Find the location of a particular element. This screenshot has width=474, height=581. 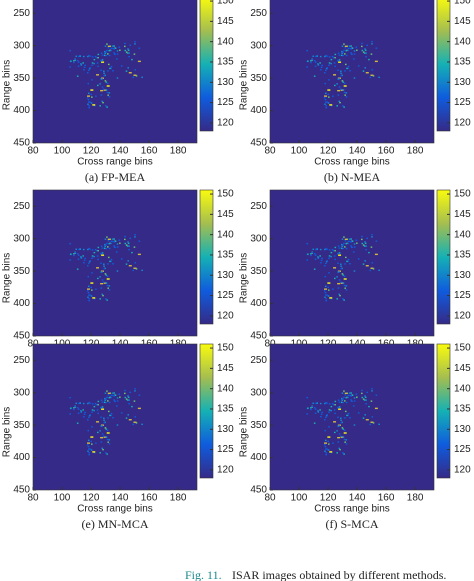

colorbar-tick-label: 125 is located at coordinates (462, 295).